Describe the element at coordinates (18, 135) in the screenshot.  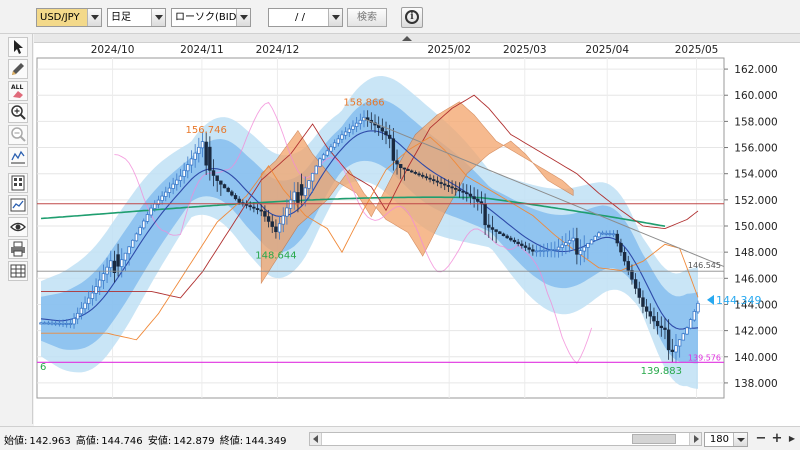
I see `zoom-out-icon` at that location.